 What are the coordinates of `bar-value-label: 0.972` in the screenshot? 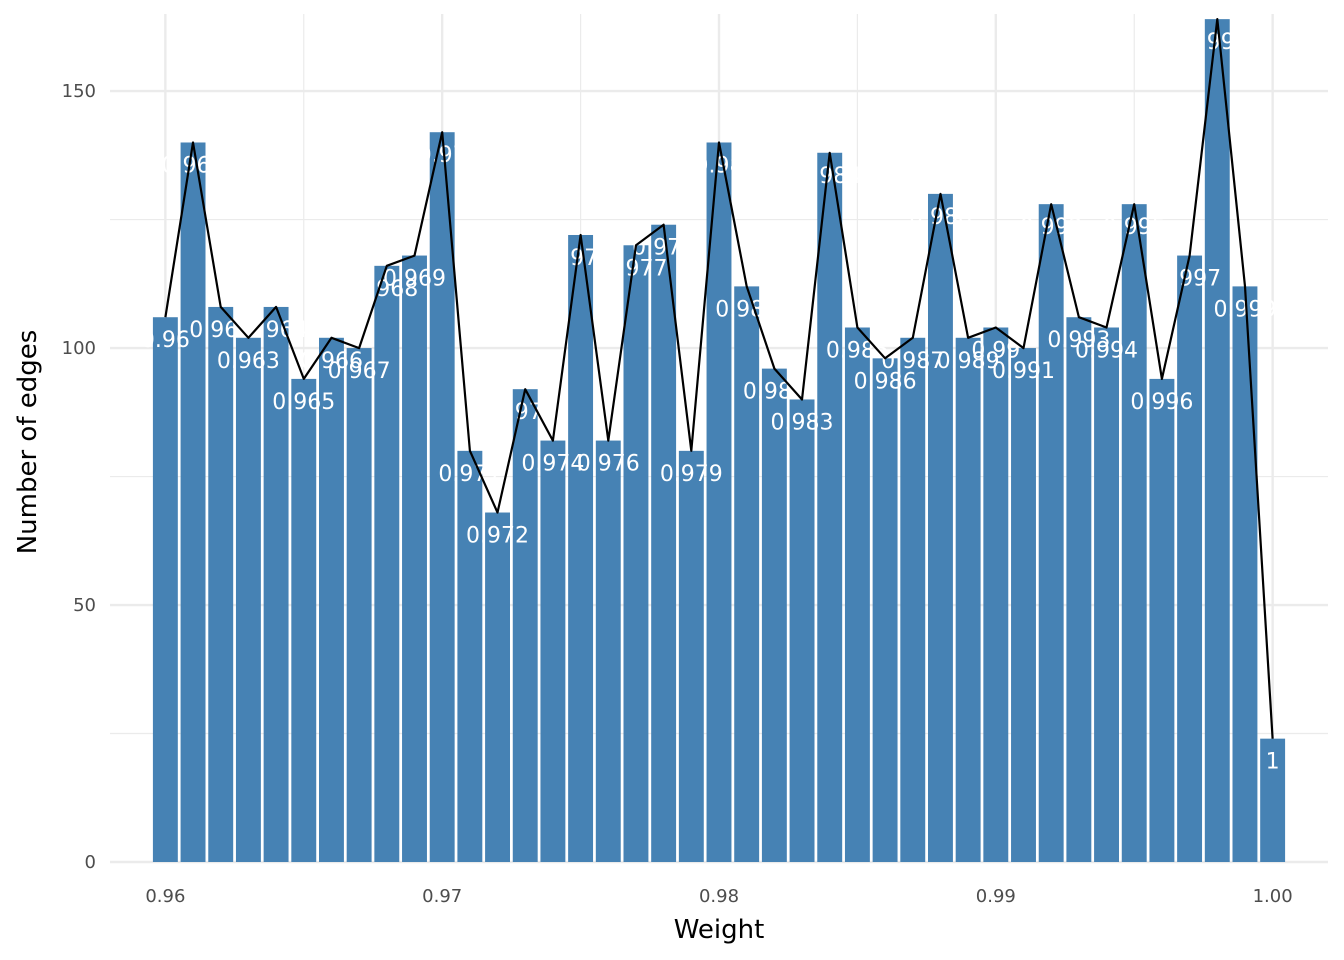 It's located at (497, 536).